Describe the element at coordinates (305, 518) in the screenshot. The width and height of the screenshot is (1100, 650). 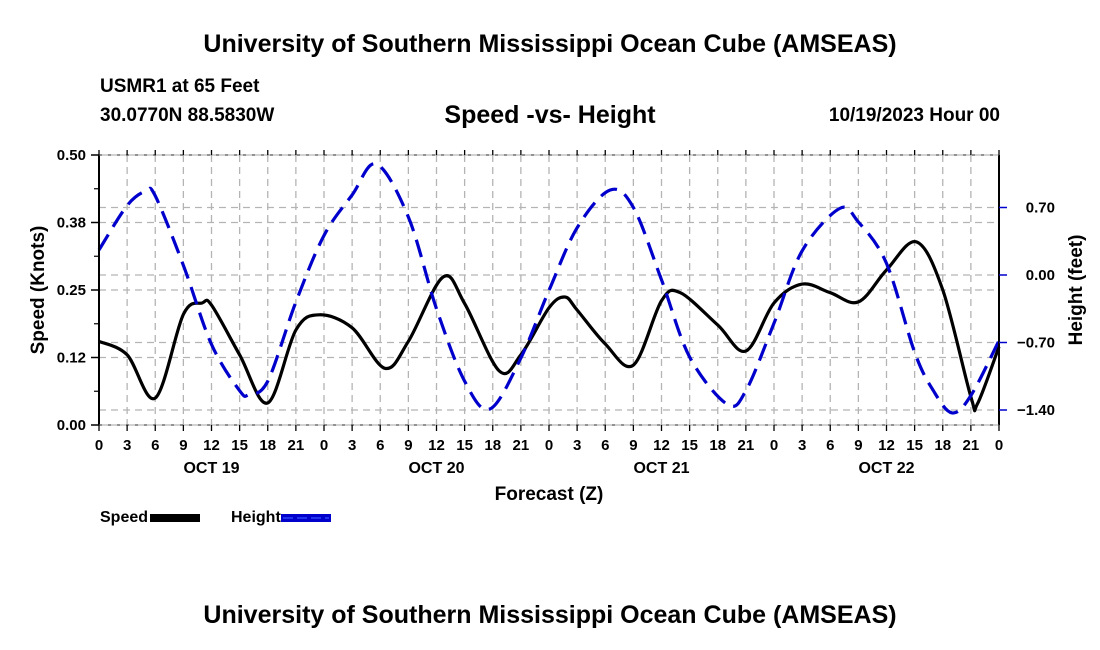
I see `legend-height-swatch` at that location.